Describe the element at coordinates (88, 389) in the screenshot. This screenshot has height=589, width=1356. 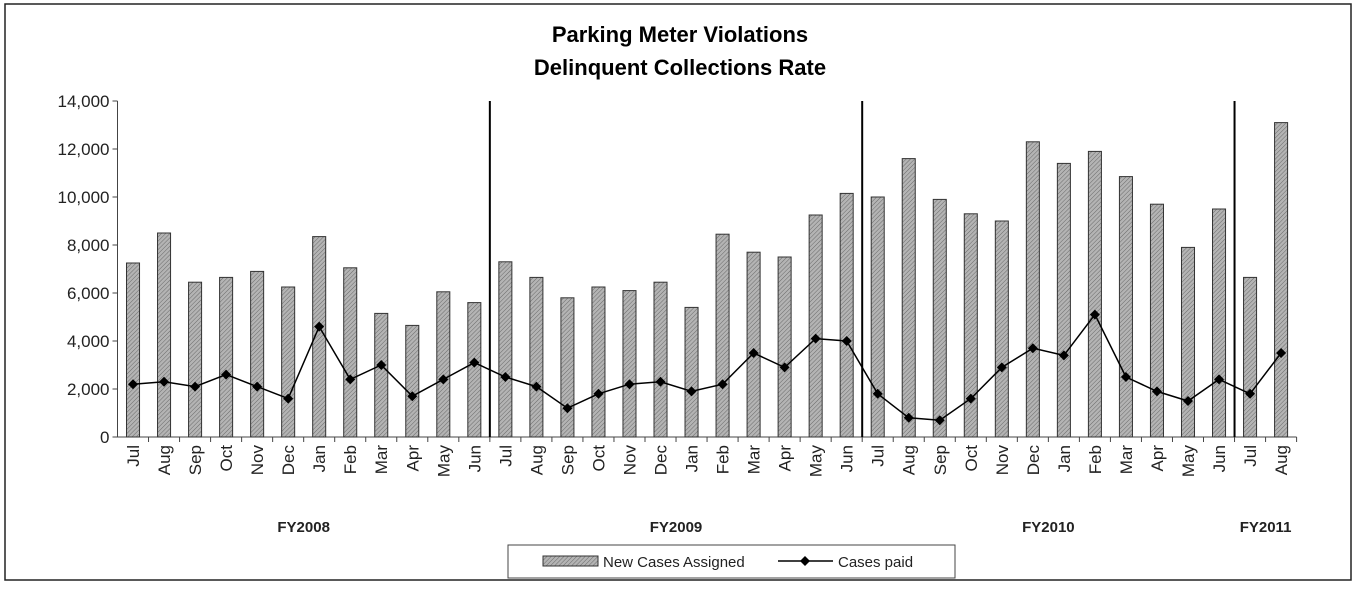
I see `y-tick-label: 2,000` at that location.